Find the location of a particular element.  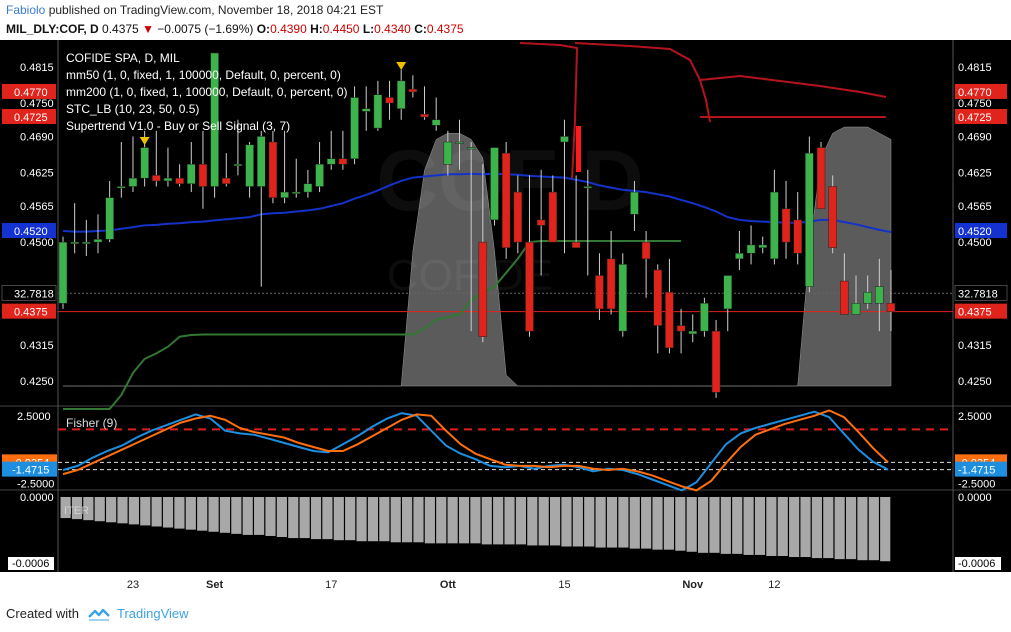

price-tick-left: 0.4625 is located at coordinates (37, 174).